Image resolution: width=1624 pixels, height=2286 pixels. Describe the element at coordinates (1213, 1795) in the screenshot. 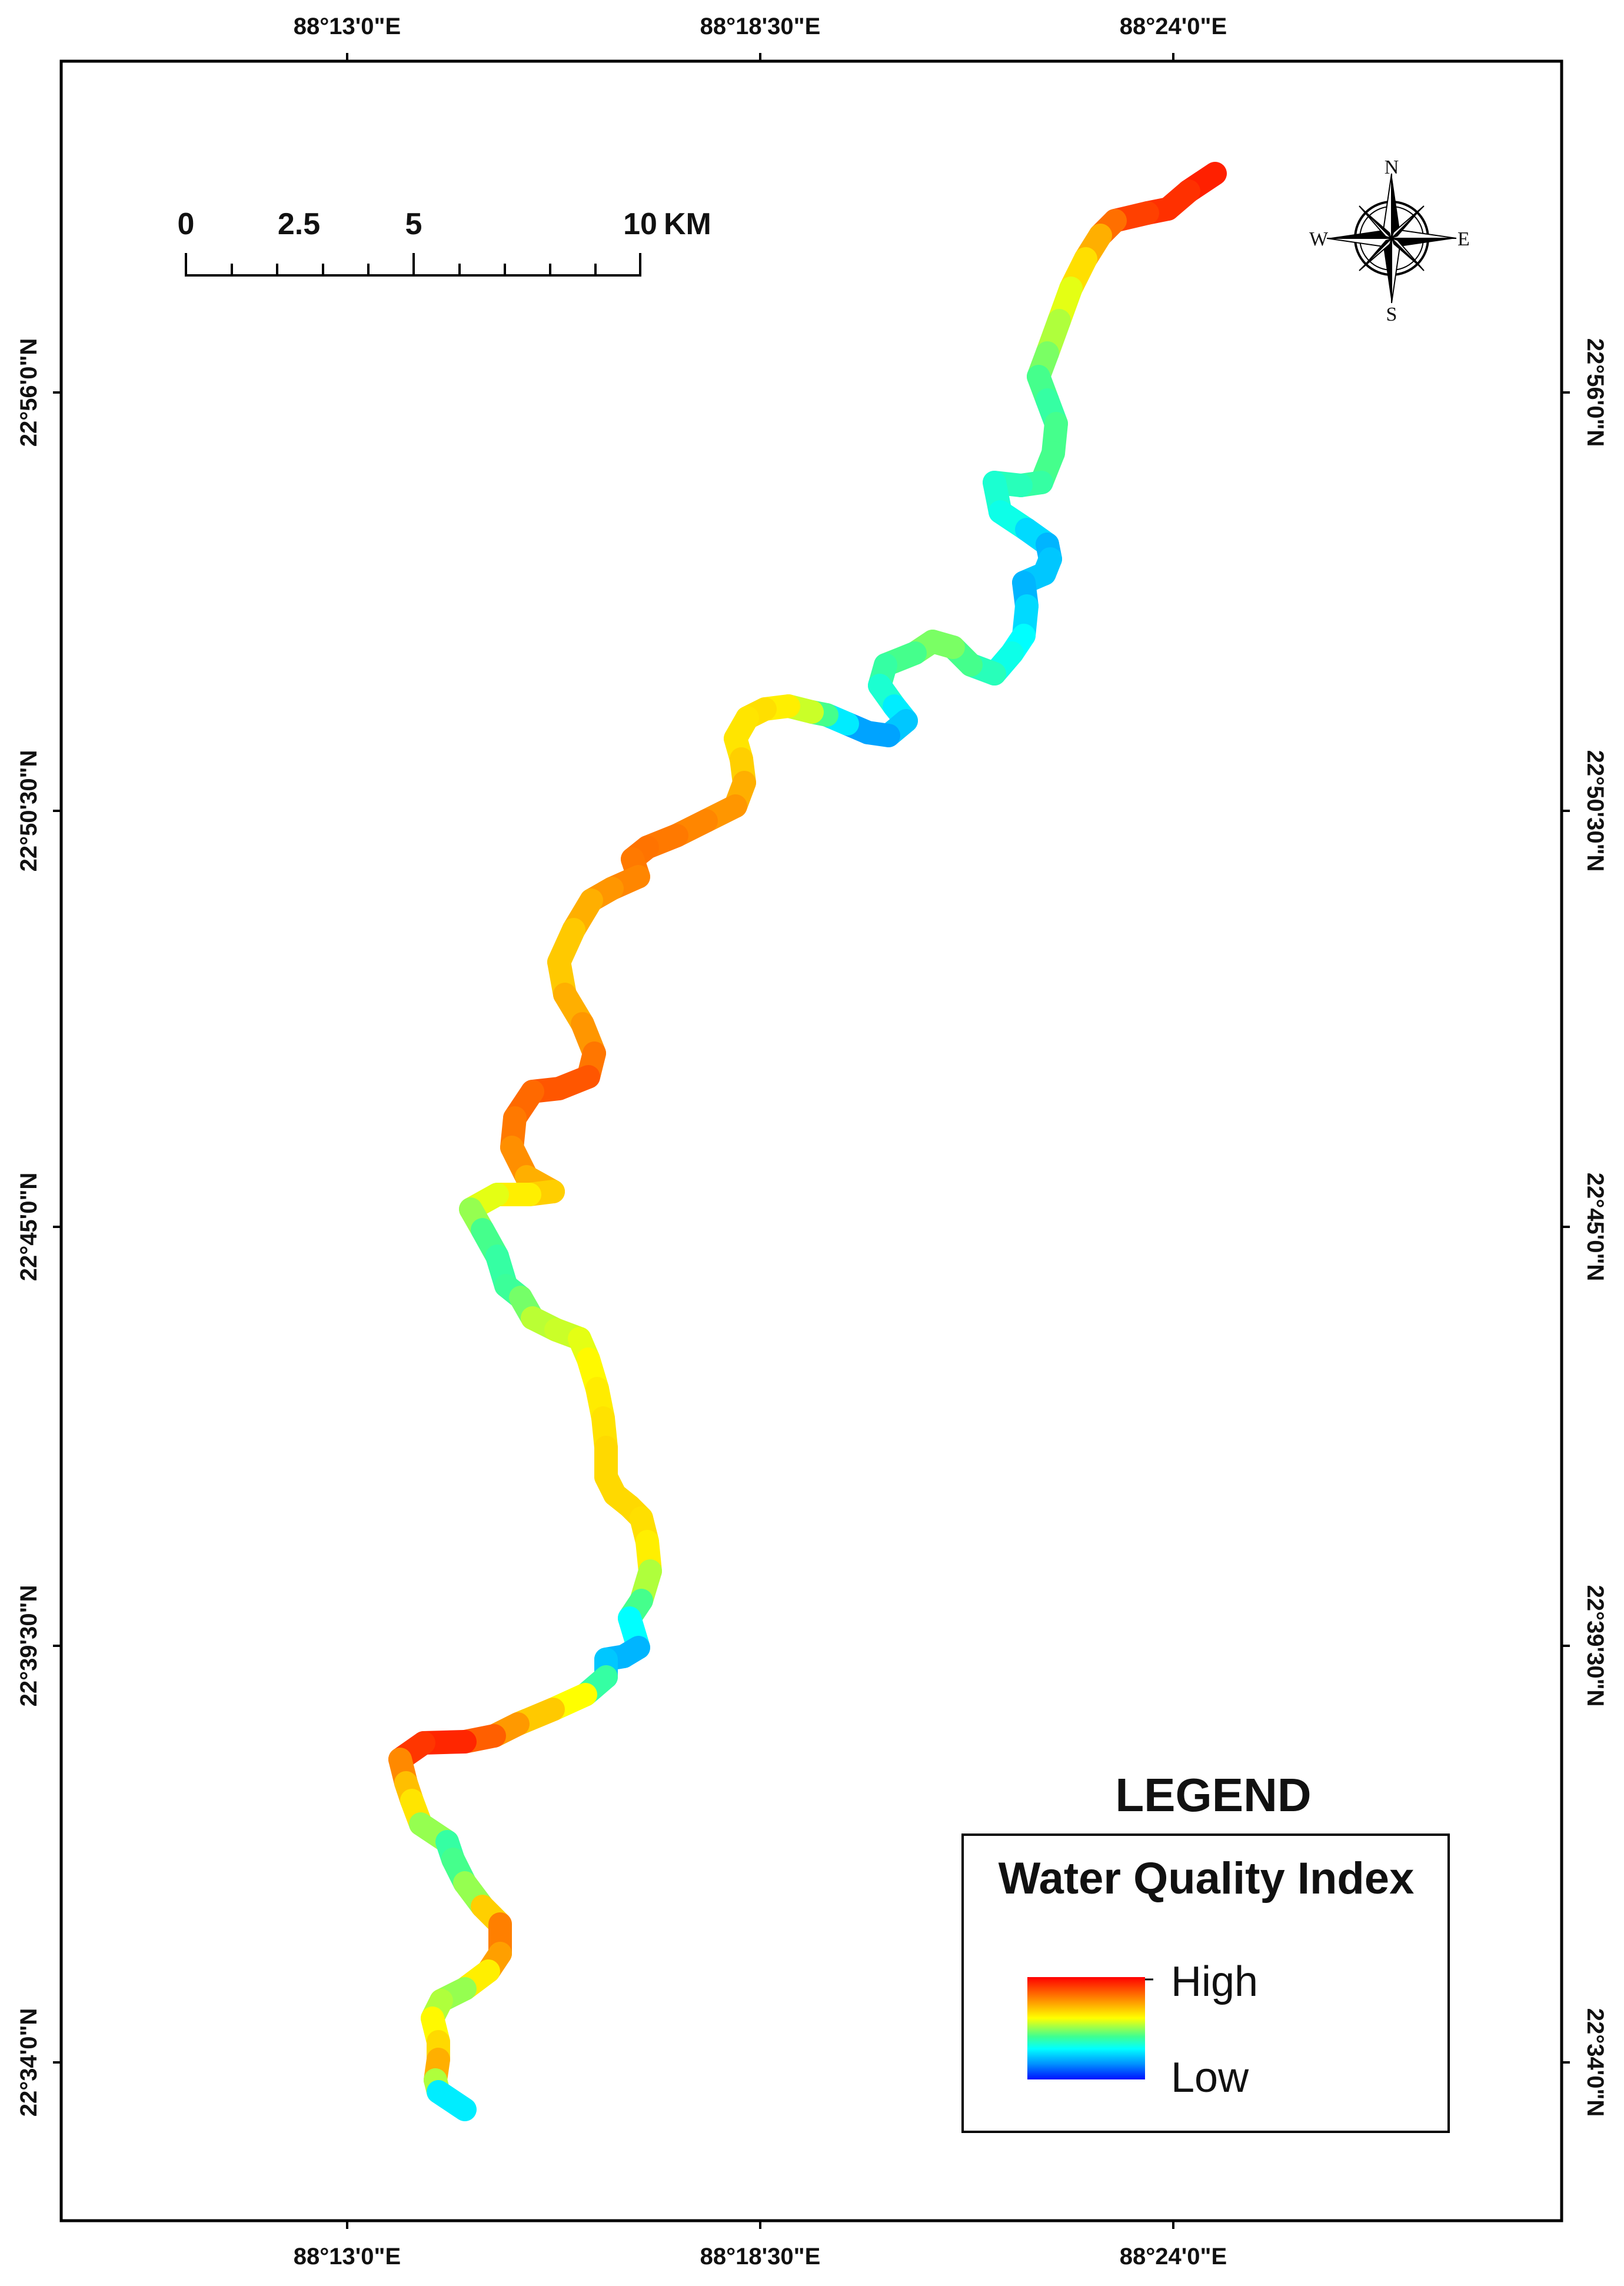

I see `legend-title: LEGEND` at that location.